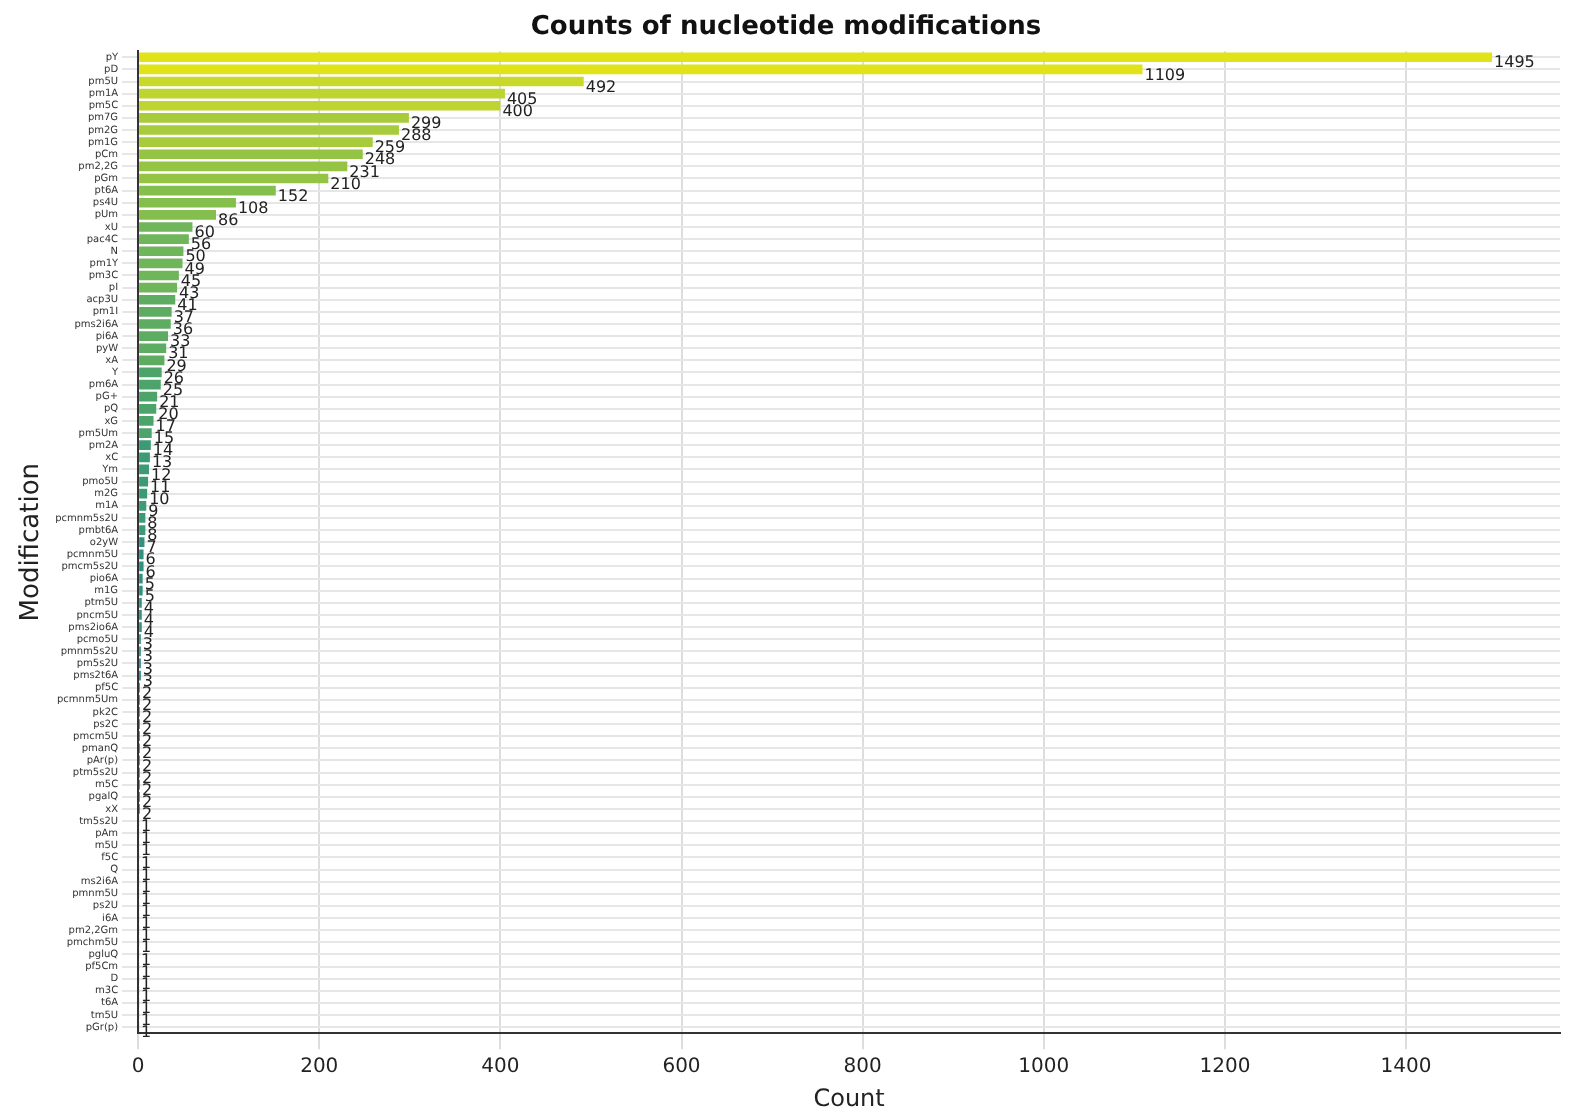 This screenshot has width=1584, height=1118. Describe the element at coordinates (500, 1067) in the screenshot. I see `x-tick-label: 400` at that location.